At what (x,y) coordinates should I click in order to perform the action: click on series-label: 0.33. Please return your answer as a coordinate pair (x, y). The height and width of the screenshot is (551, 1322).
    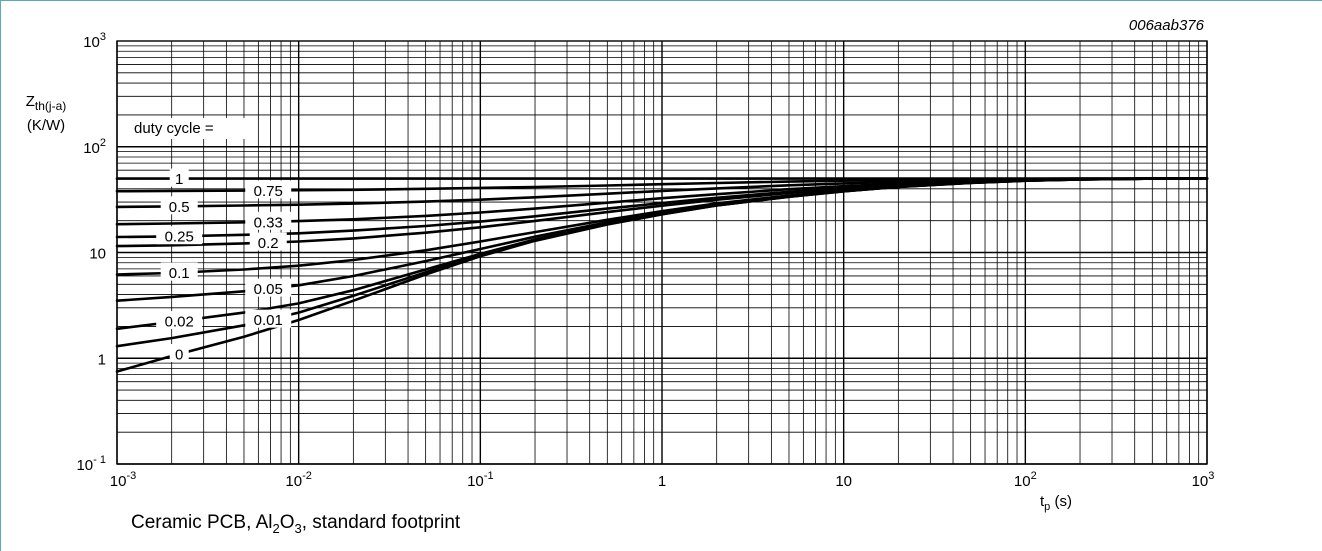
    Looking at the image, I should click on (268, 222).